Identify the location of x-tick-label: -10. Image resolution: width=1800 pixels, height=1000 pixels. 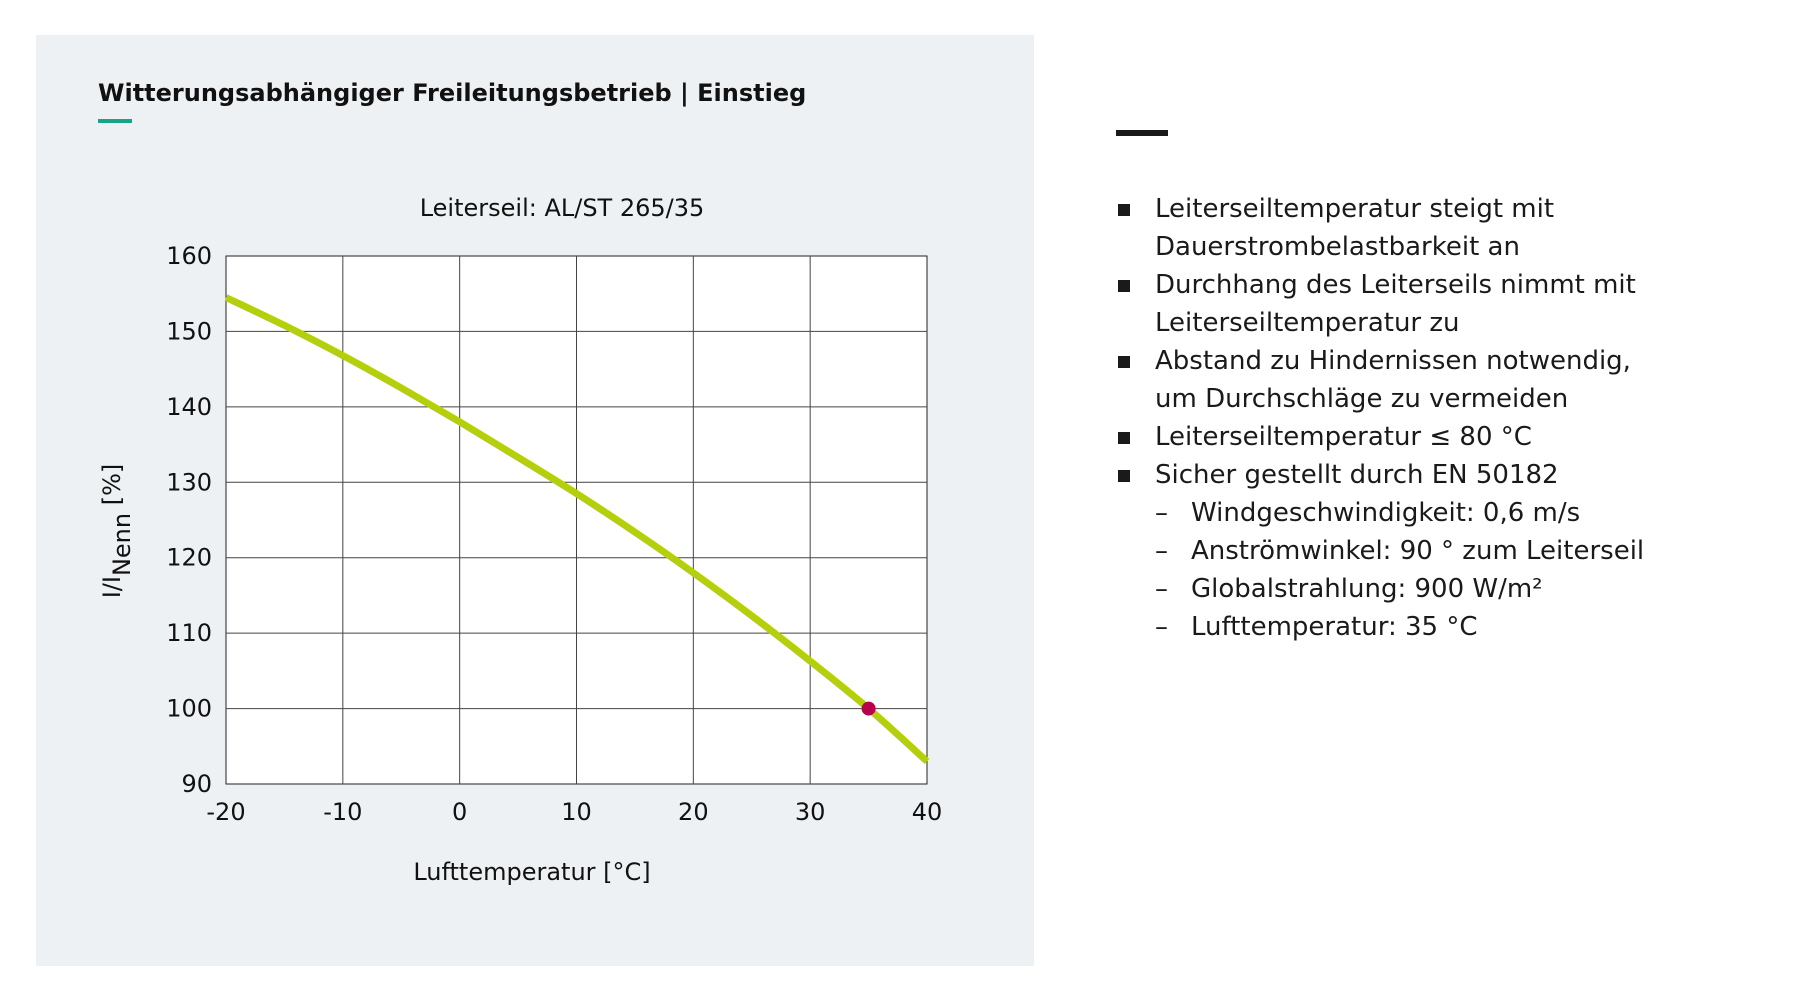
(342, 812).